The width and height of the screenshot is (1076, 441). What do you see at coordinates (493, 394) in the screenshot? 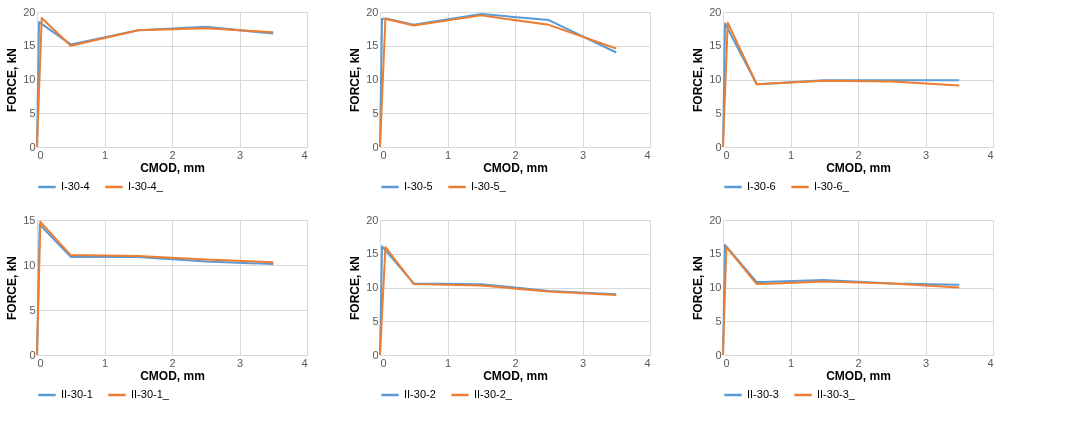
I see `legend-label: II-30-2_` at bounding box center [493, 394].